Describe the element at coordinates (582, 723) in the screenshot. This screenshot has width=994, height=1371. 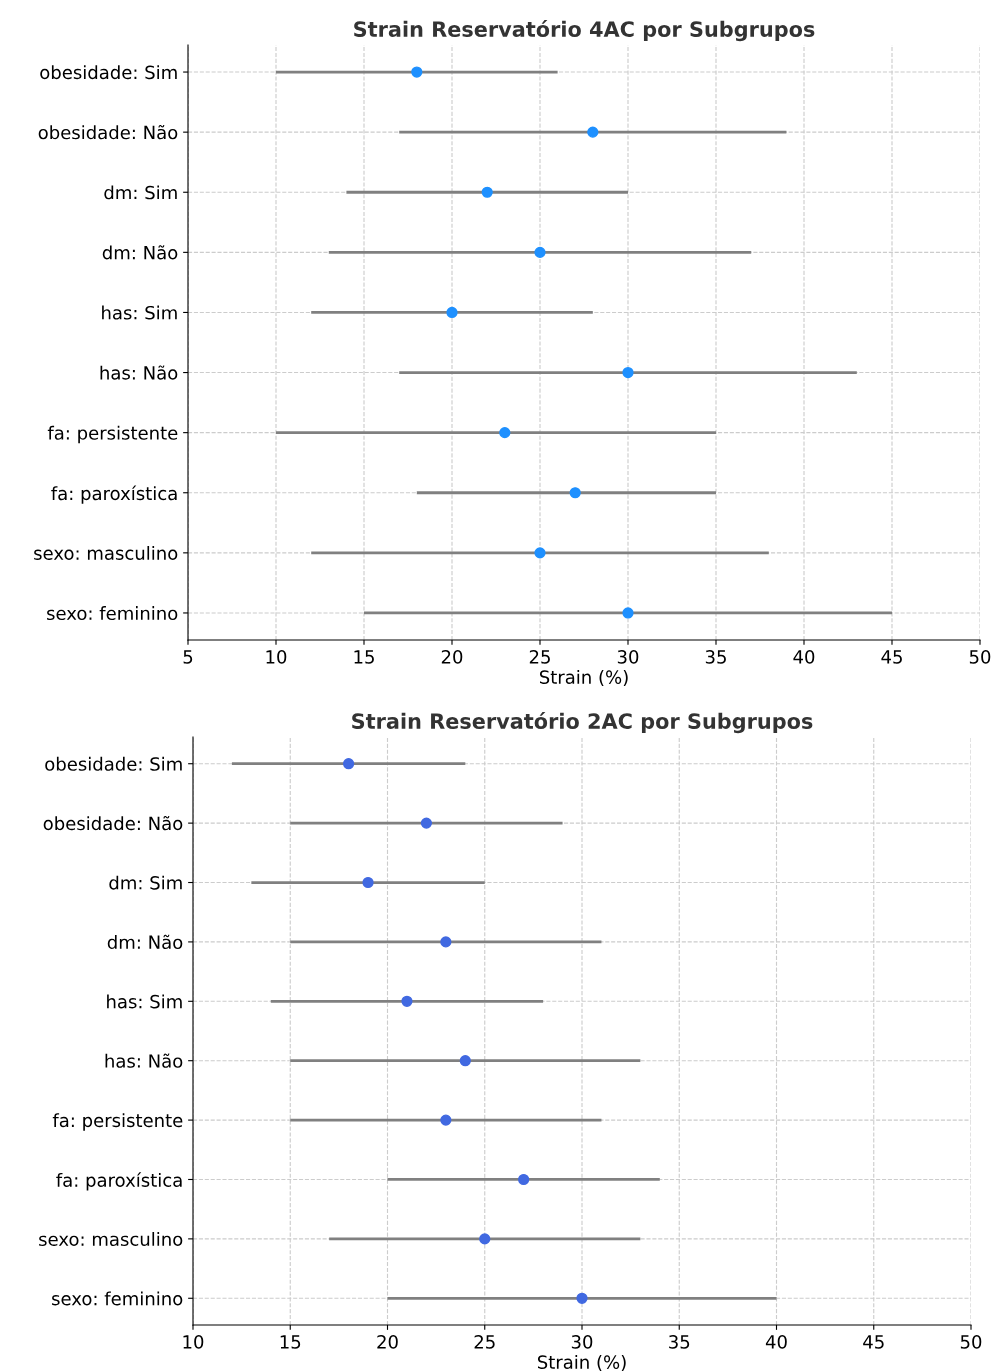
I see `chart-title: Strain Reservatório 2AC por Subgrupos` at that location.